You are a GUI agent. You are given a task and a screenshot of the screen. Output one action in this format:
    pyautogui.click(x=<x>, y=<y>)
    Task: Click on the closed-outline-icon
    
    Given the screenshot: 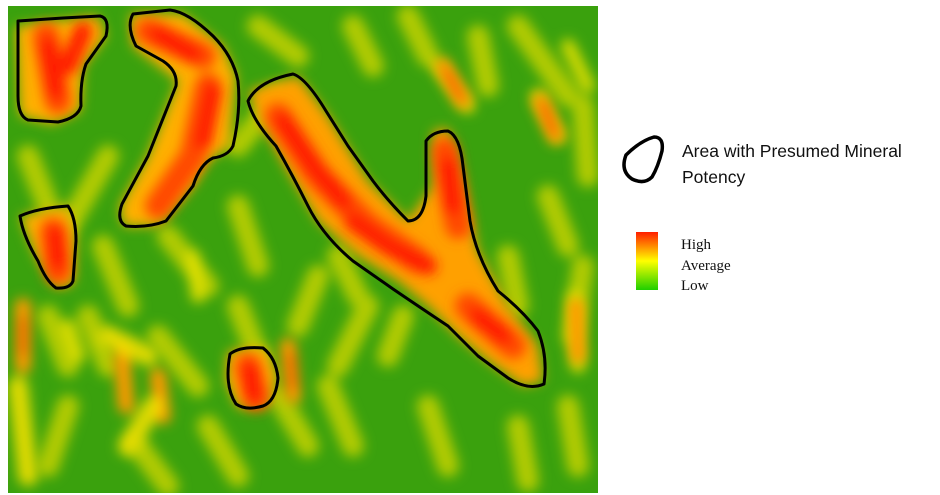 What is the action you would take?
    pyautogui.click(x=643, y=159)
    